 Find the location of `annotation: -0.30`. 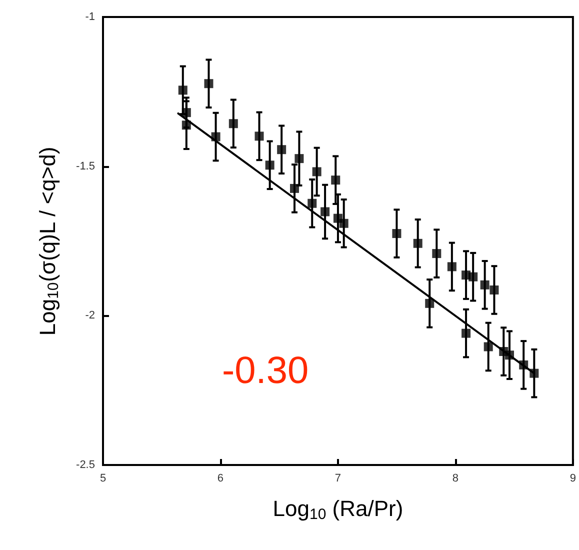

annotation: -0.30 is located at coordinates (265, 371).